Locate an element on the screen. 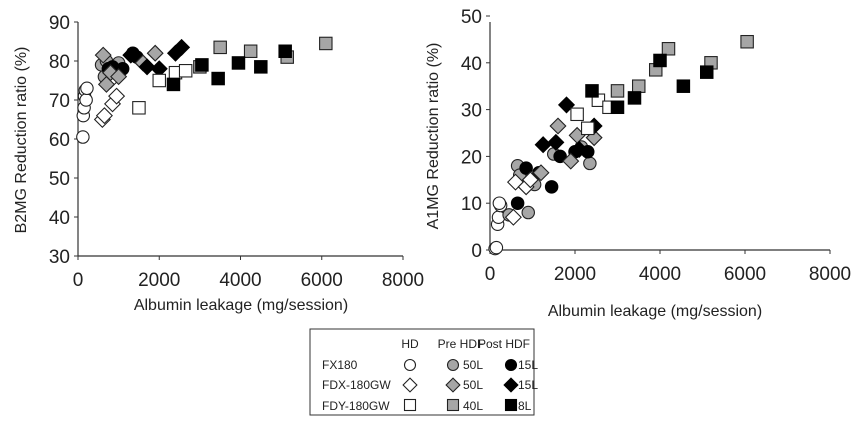 This screenshot has height=423, width=859. legend-symbol-diamond-post is located at coordinates (511, 385).